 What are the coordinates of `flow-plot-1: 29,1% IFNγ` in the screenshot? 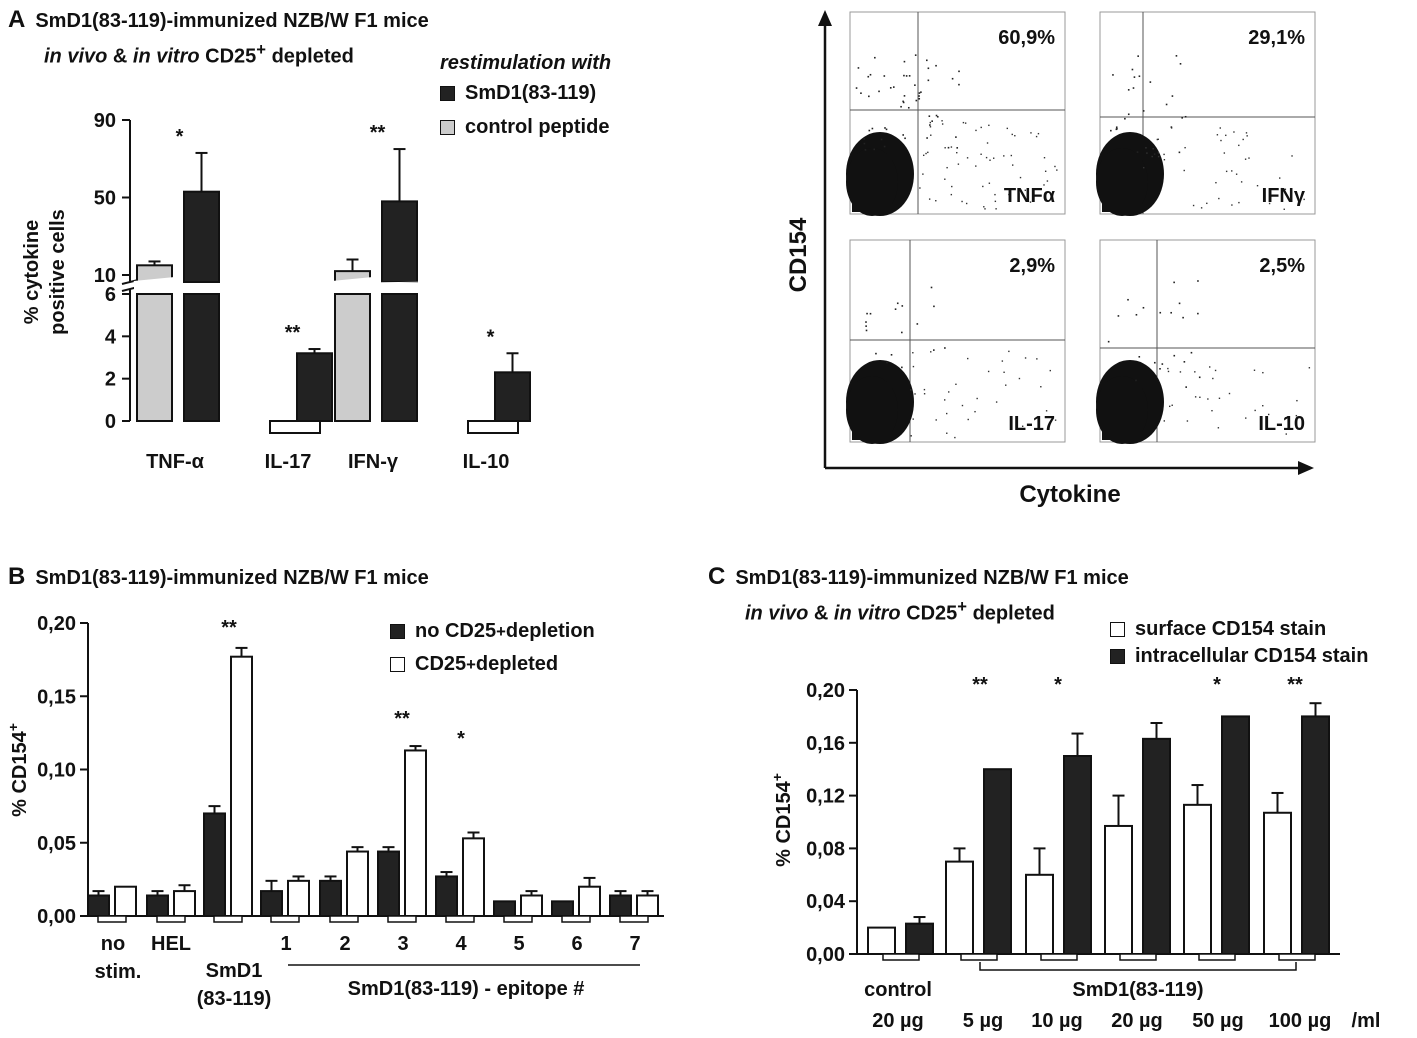 It's located at (1206, 113).